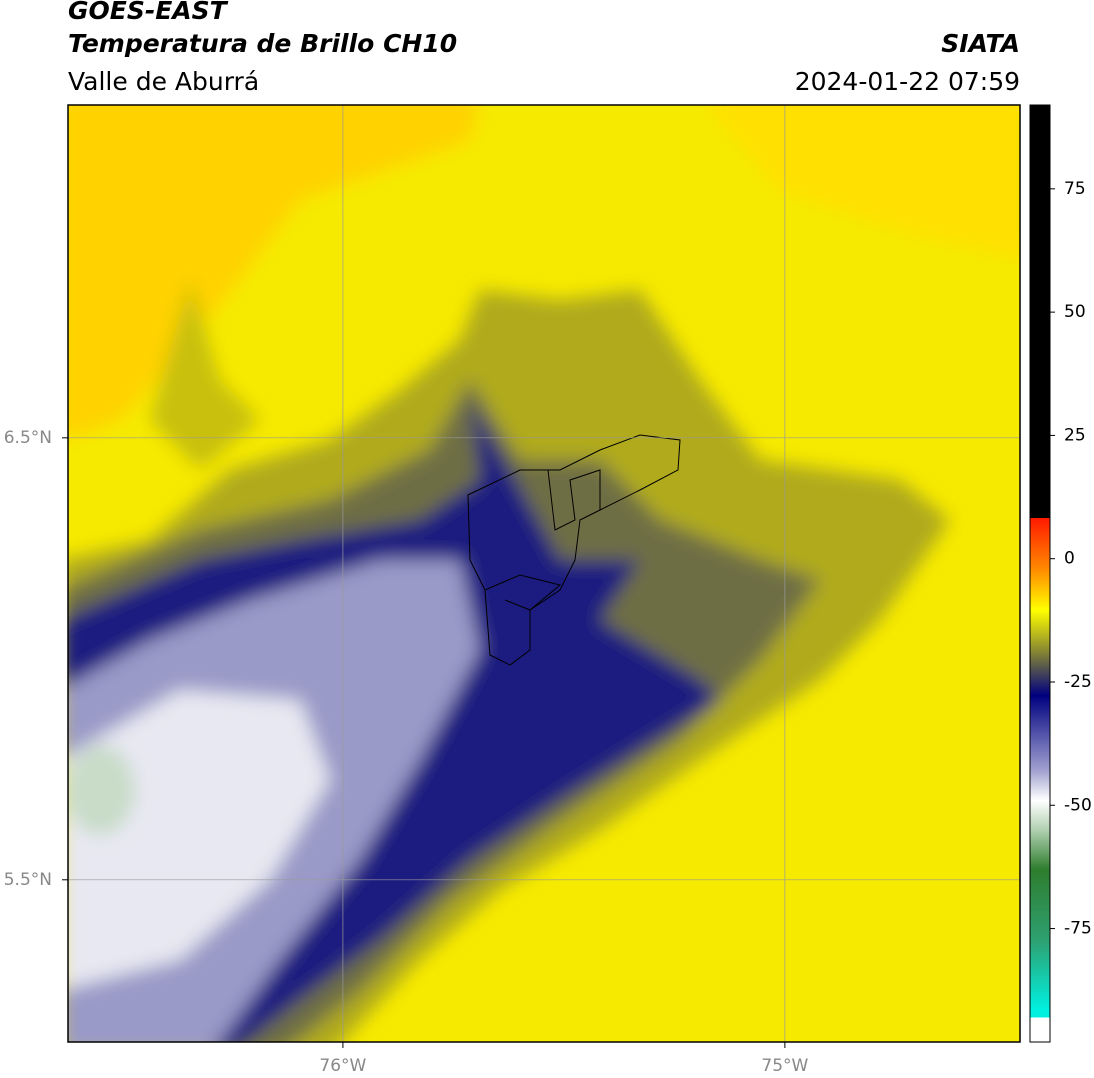 This screenshot has height=1078, width=1094. What do you see at coordinates (262, 43) in the screenshot?
I see `subtitle: Temperatura de Brillo CH10` at bounding box center [262, 43].